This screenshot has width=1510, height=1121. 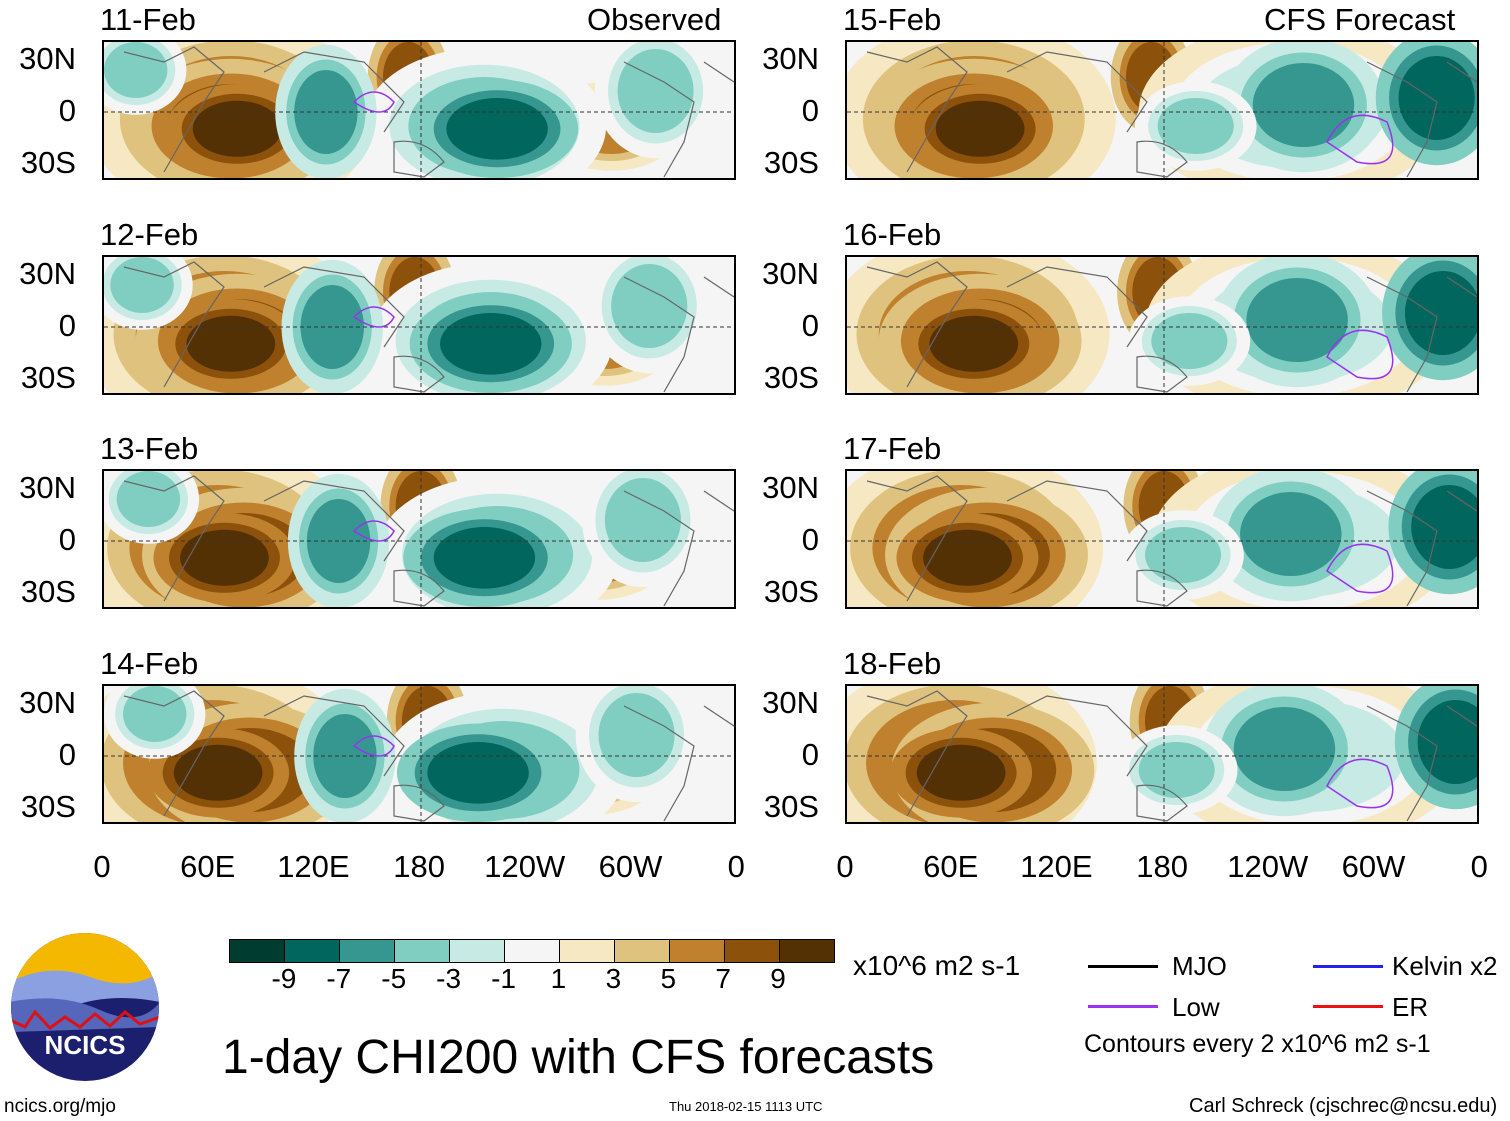 I want to click on legend-line-low, so click(x=1123, y=1006).